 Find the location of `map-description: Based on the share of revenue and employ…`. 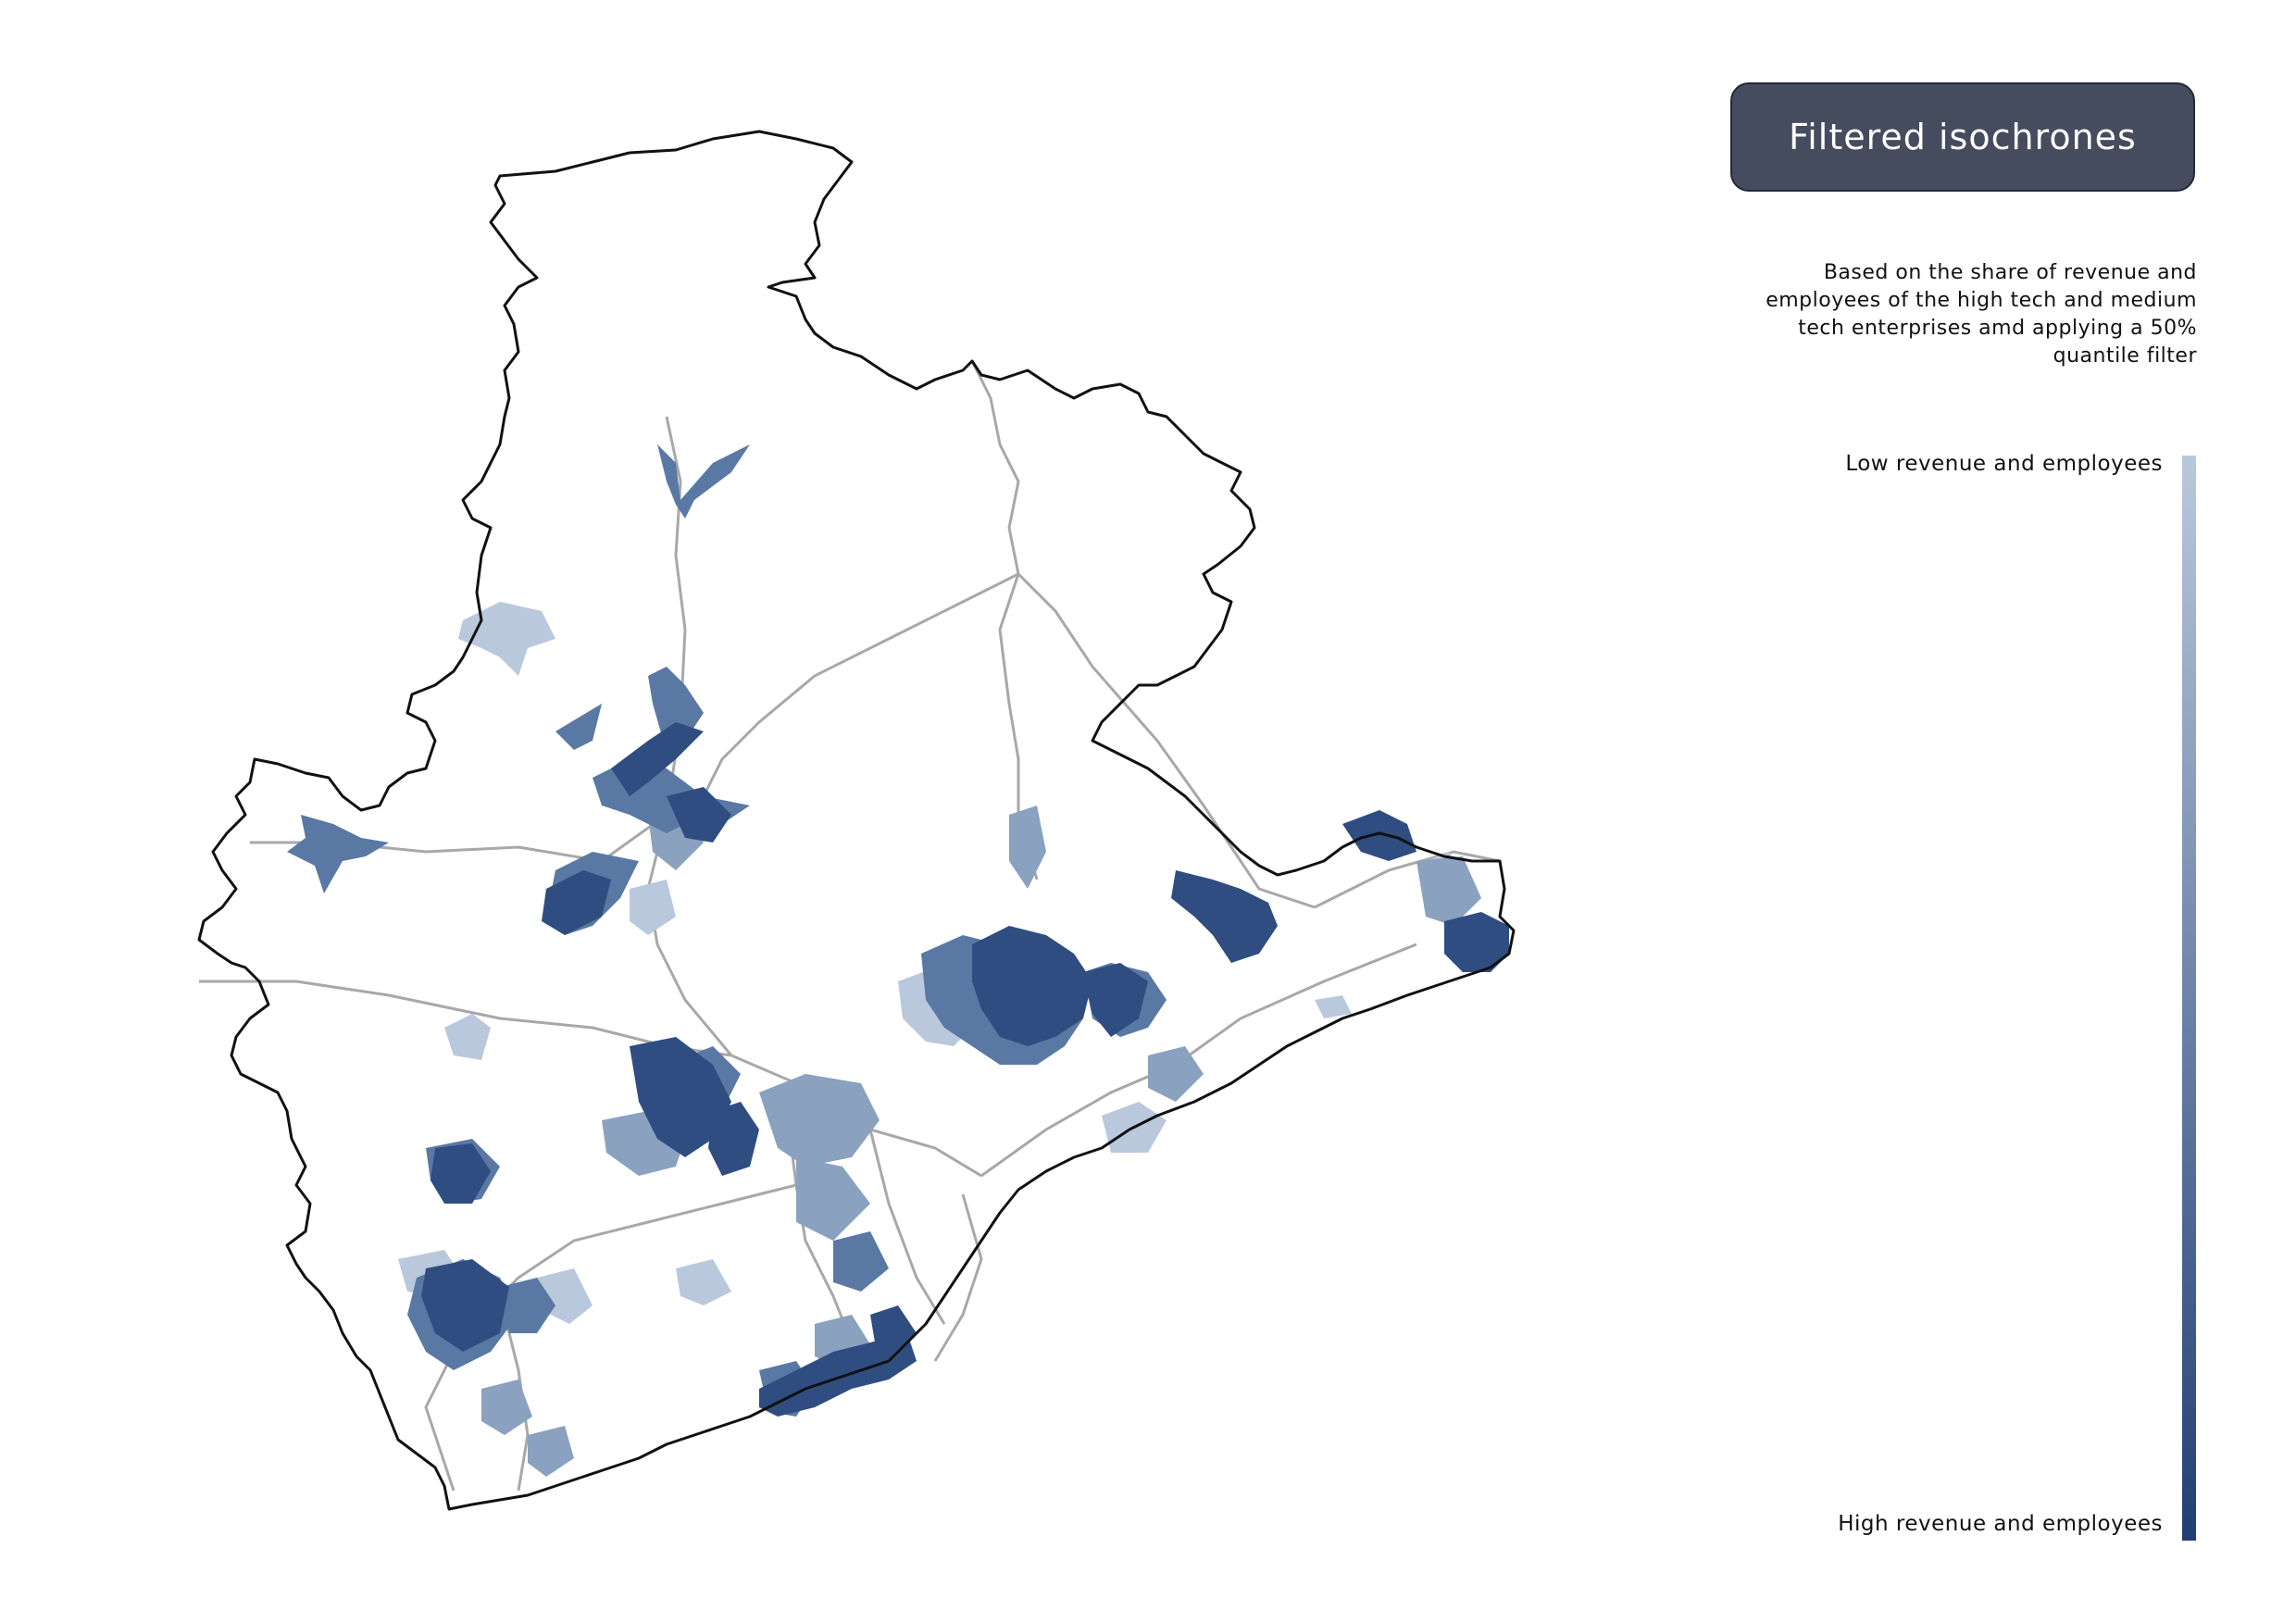

map-description: Based on the share of revenue and employ… is located at coordinates (1950, 314).